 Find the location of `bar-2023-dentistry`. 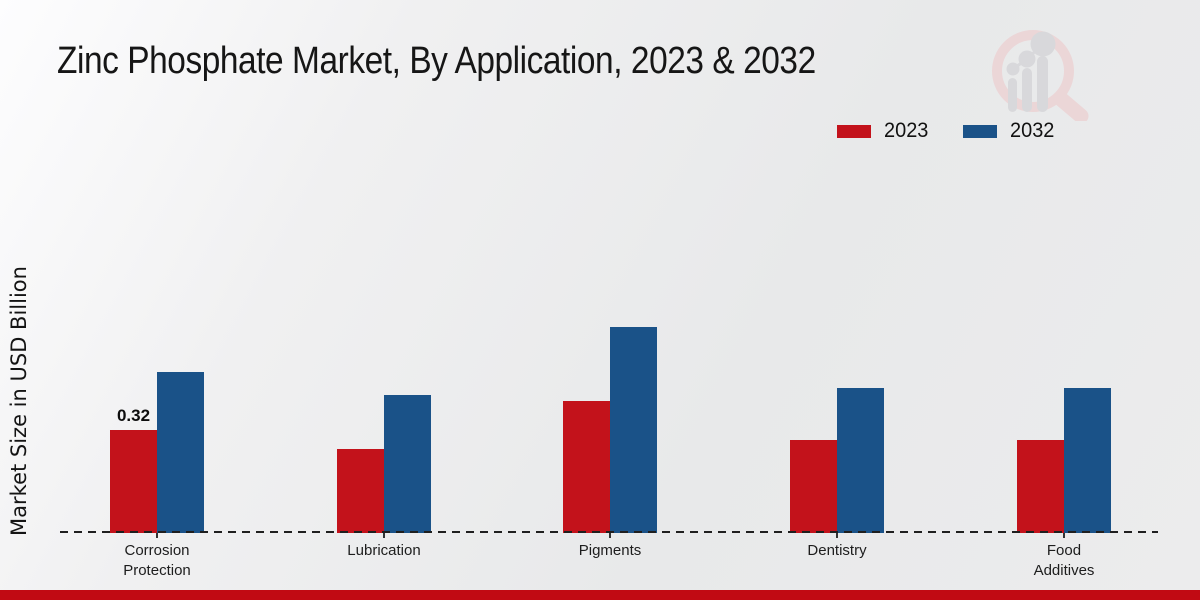

bar-2023-dentistry is located at coordinates (813, 486).